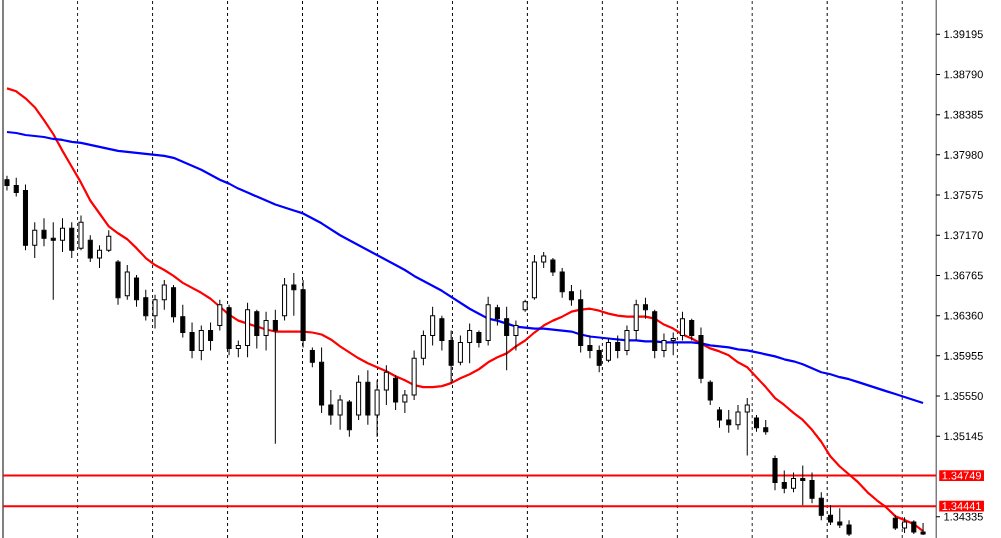  What do you see at coordinates (963, 235) in the screenshot?
I see `y-tick-label: 1.37170` at bounding box center [963, 235].